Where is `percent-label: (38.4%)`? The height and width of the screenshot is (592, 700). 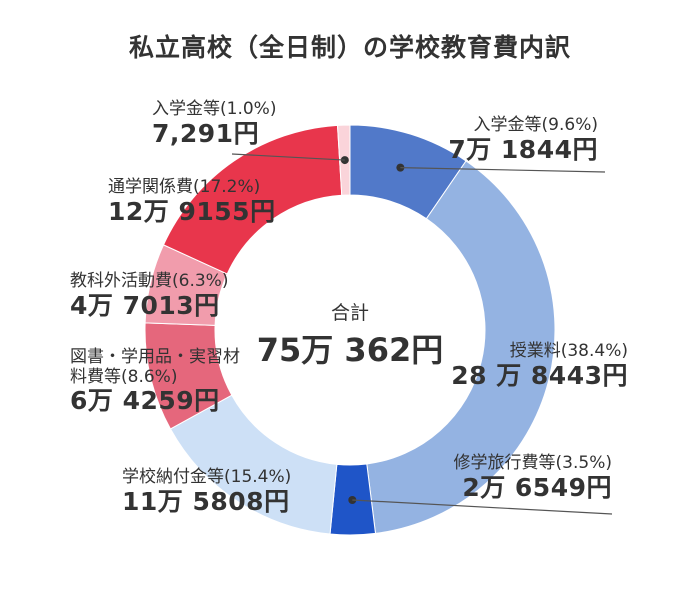
percent-label: (38.4%) is located at coordinates (594, 351).